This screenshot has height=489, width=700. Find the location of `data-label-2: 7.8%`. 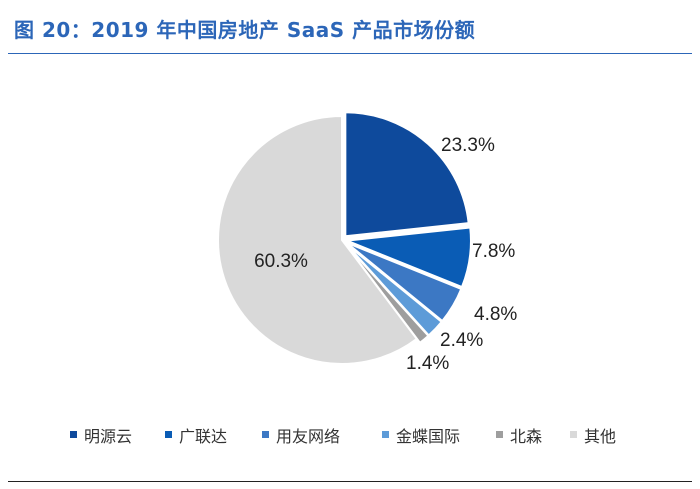

data-label-2: 7.8% is located at coordinates (493, 251).